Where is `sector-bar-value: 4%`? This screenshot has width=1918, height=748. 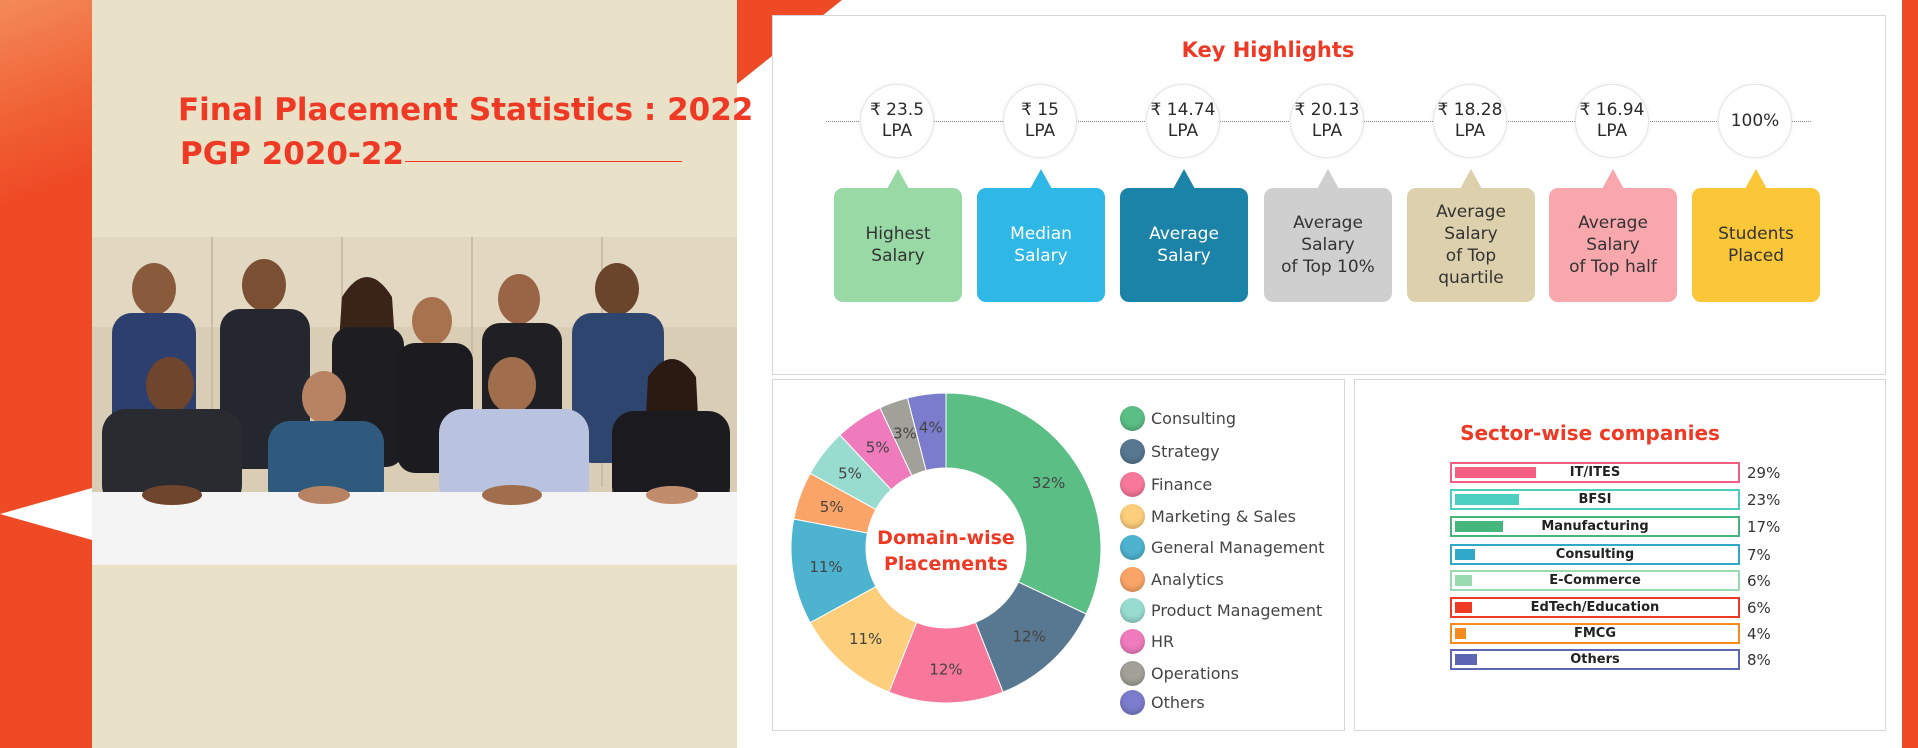 sector-bar-value: 4% is located at coordinates (1759, 634).